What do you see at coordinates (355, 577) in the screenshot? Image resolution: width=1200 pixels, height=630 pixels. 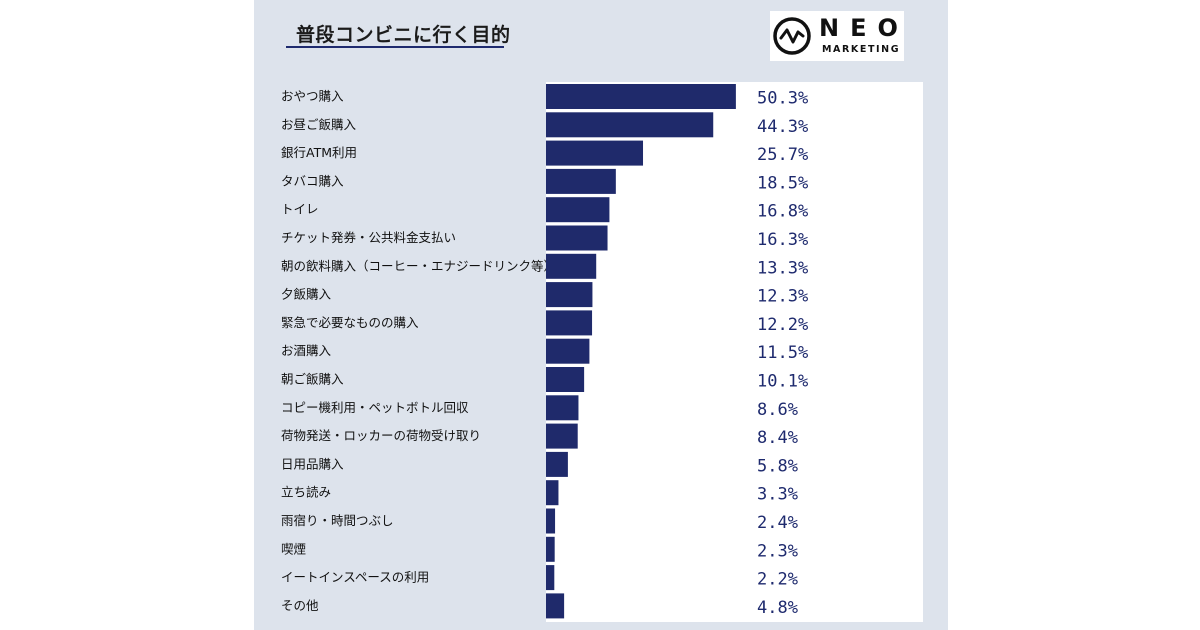 I see `category-label: イートインスペースの利用` at bounding box center [355, 577].